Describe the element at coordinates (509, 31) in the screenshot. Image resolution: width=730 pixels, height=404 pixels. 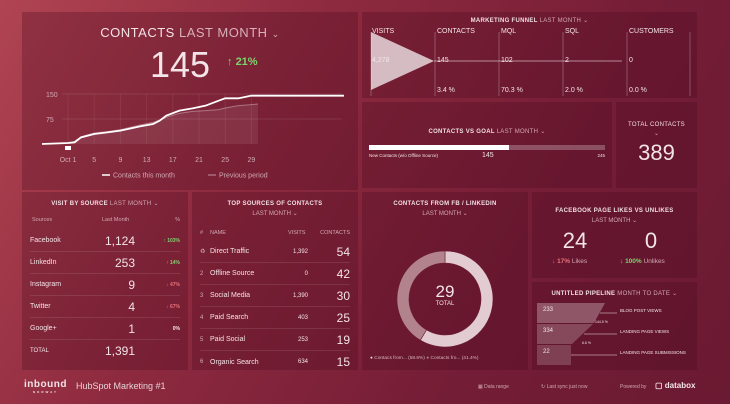
I see `funnel-stage-label: MQL` at that location.